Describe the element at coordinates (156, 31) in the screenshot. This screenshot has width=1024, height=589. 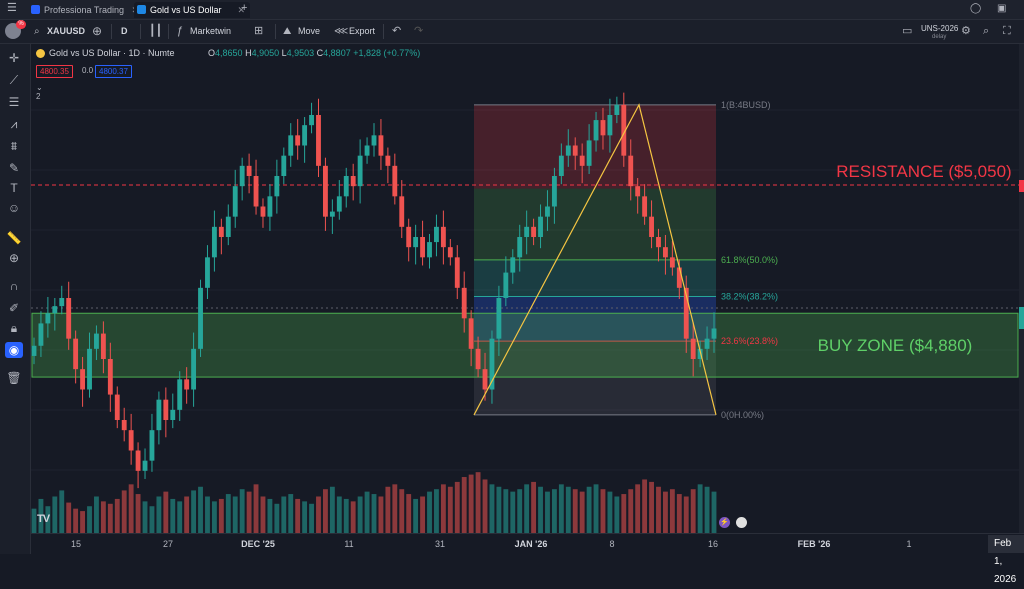
I see `chart-type-icon: ┃┃` at that location.